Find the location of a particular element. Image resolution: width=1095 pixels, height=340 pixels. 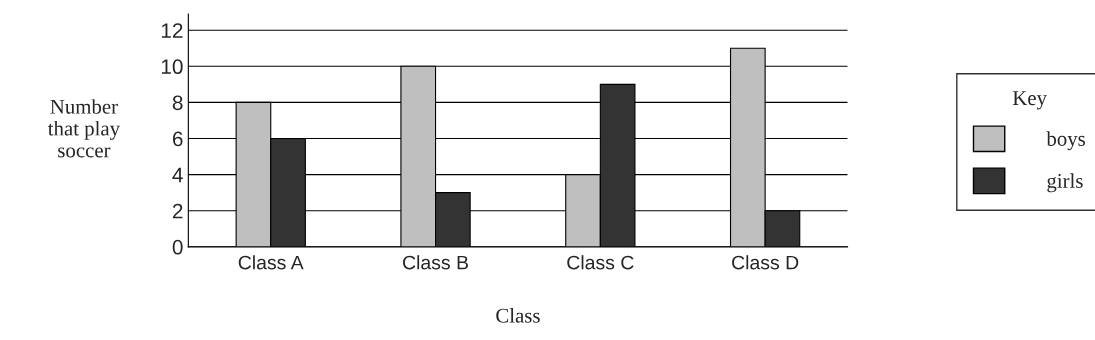

x-tick-label: Class A is located at coordinates (271, 262).